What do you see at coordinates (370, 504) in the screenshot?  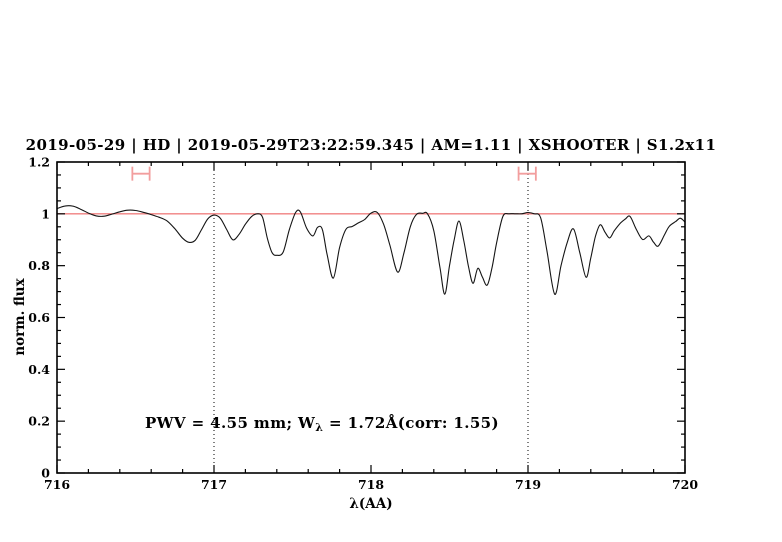 I see `x-axis-label: λ(AA)` at bounding box center [370, 504].